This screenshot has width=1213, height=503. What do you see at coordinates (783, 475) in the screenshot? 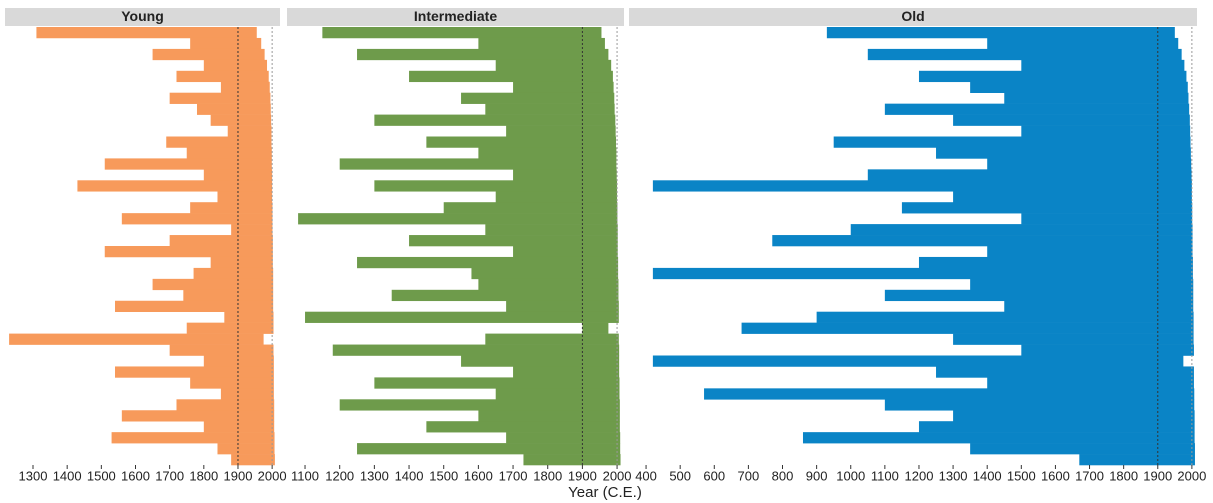
I see `x-tick-label: 800` at bounding box center [783, 475].